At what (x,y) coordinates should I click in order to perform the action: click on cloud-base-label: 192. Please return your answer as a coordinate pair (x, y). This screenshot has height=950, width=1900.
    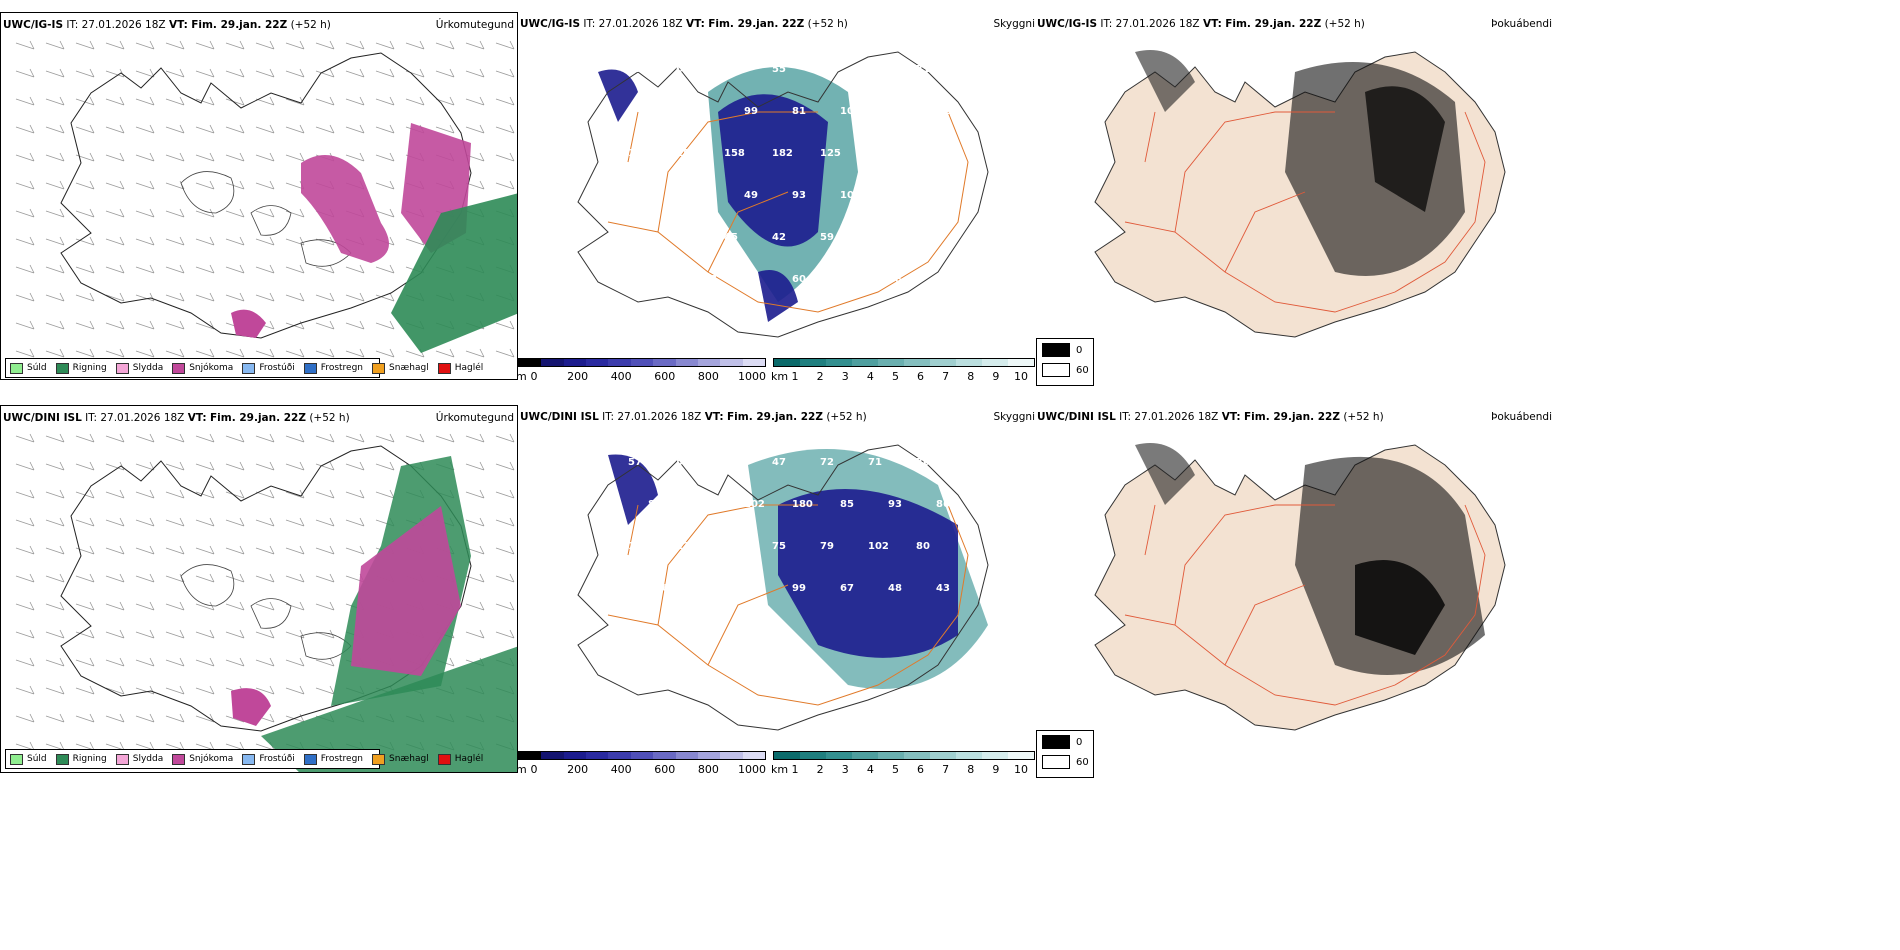
    Looking at the image, I should click on (638, 630).